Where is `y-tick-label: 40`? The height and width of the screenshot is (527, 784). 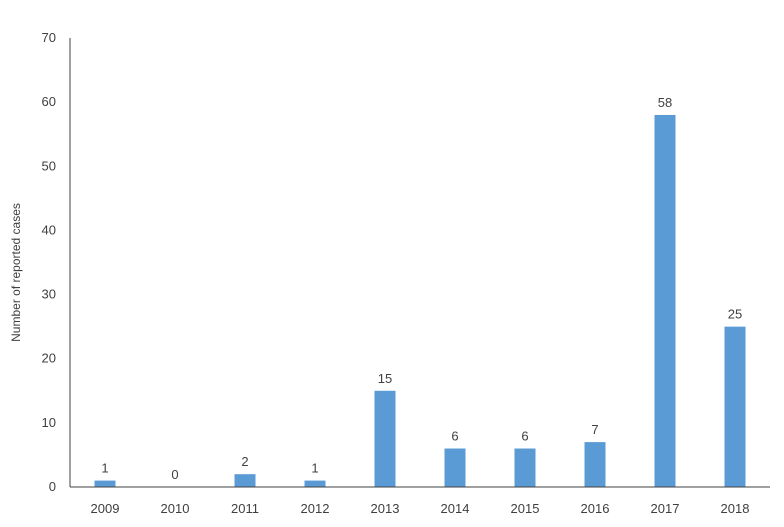 y-tick-label: 40 is located at coordinates (49, 229).